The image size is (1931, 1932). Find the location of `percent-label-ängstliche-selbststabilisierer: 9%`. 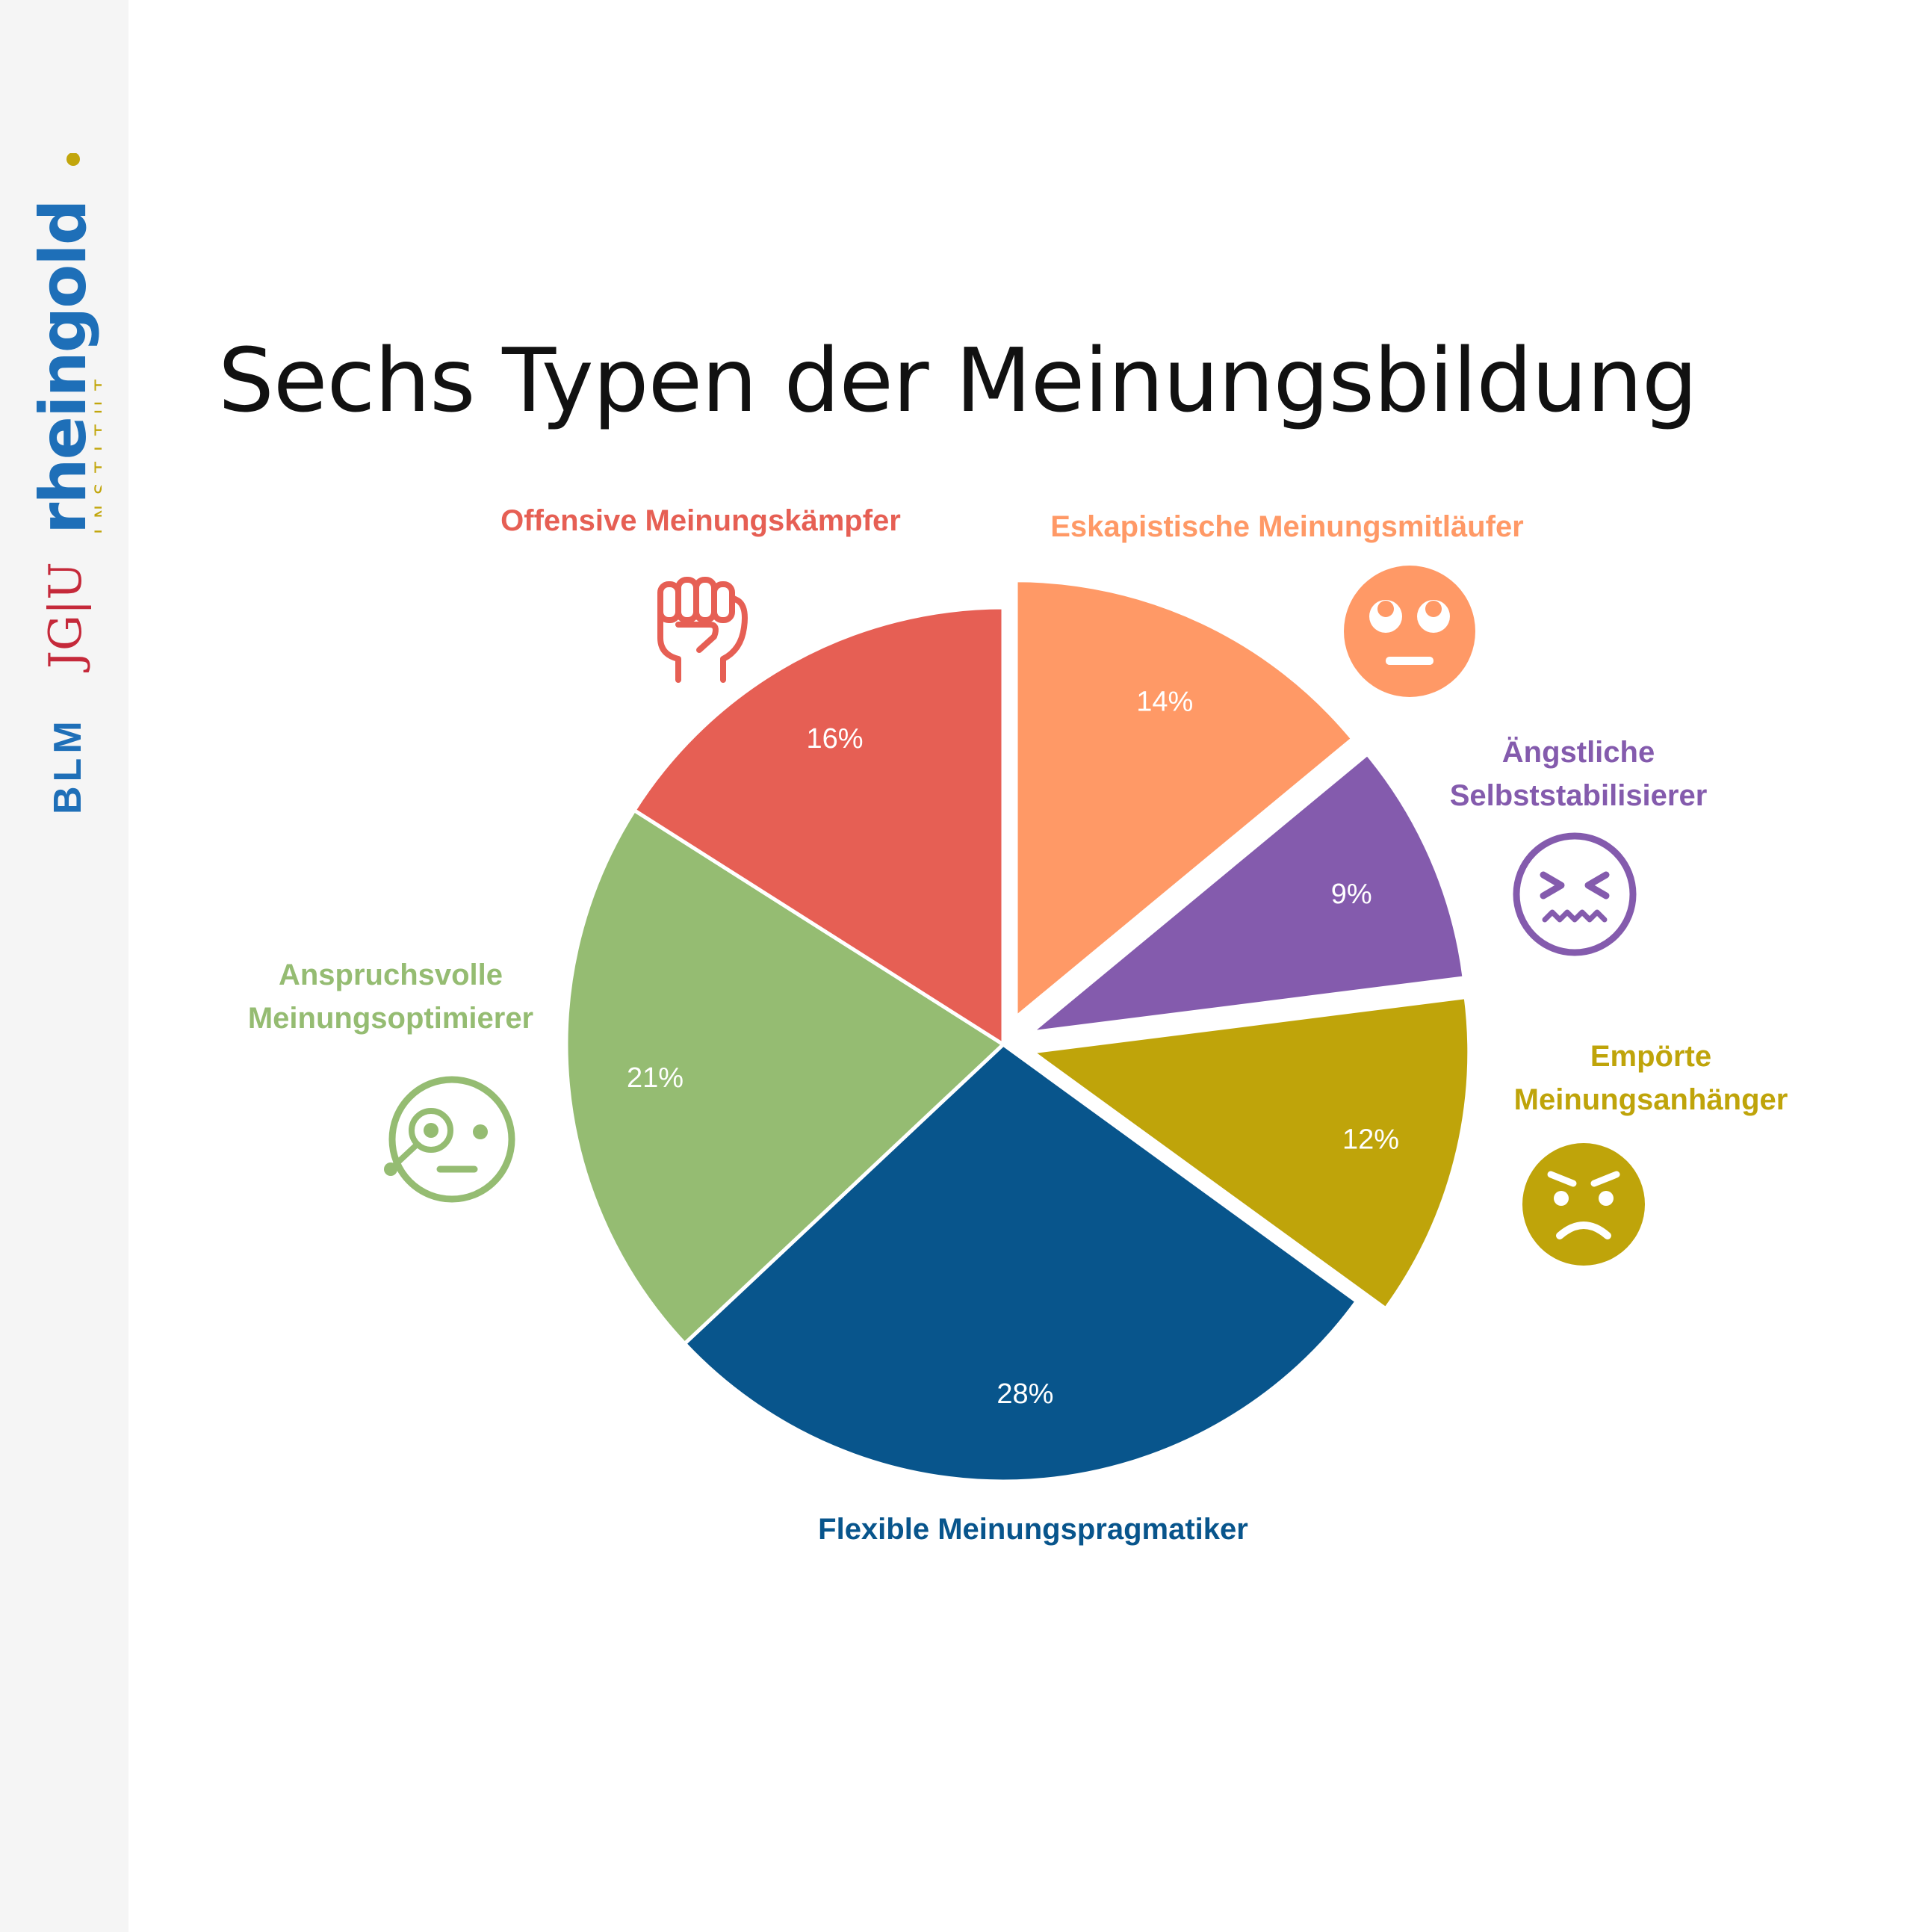

percent-label-ängstliche-selbststabilisierer: 9% is located at coordinates (1351, 894).